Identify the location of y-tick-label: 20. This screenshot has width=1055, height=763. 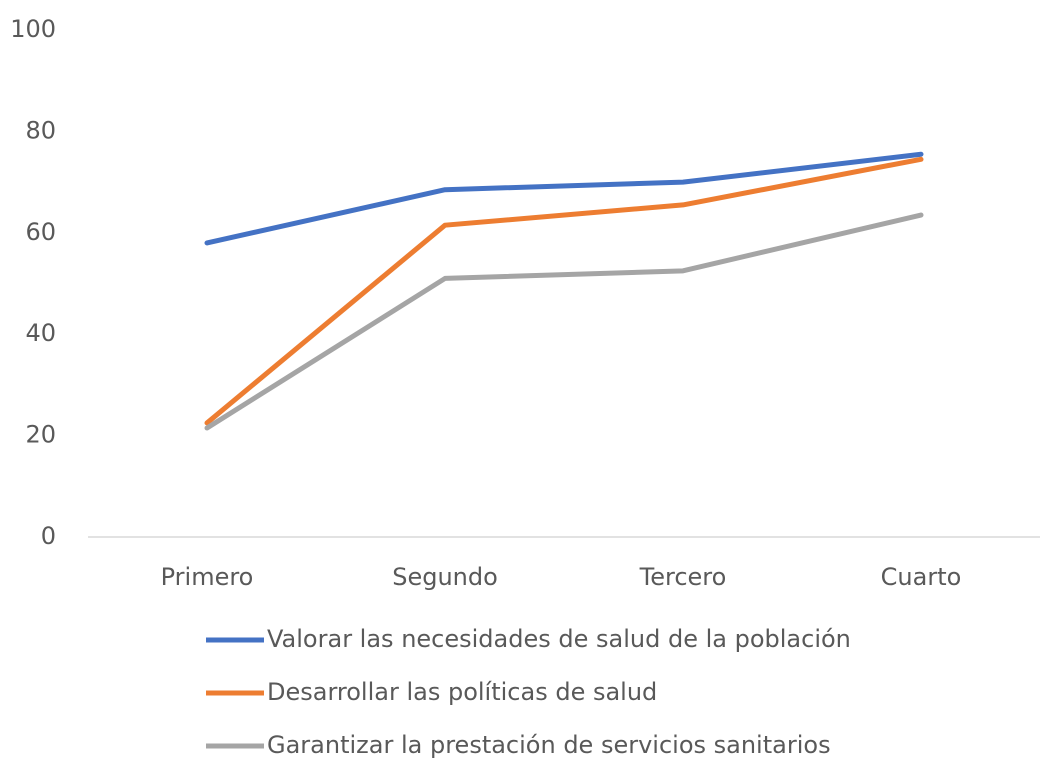
(40, 435).